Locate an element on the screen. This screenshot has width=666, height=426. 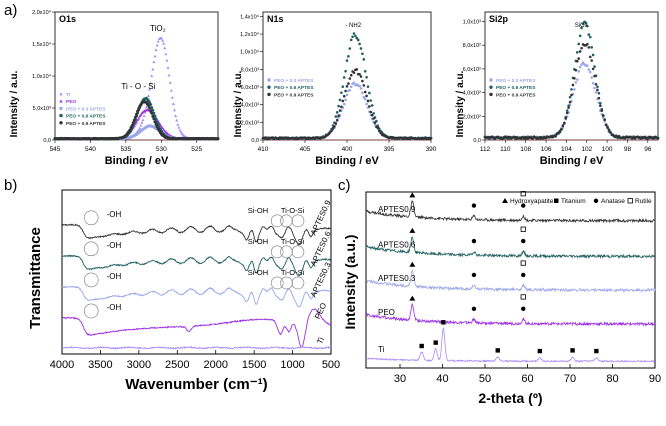
xps-title: O1s is located at coordinates (67, 19).